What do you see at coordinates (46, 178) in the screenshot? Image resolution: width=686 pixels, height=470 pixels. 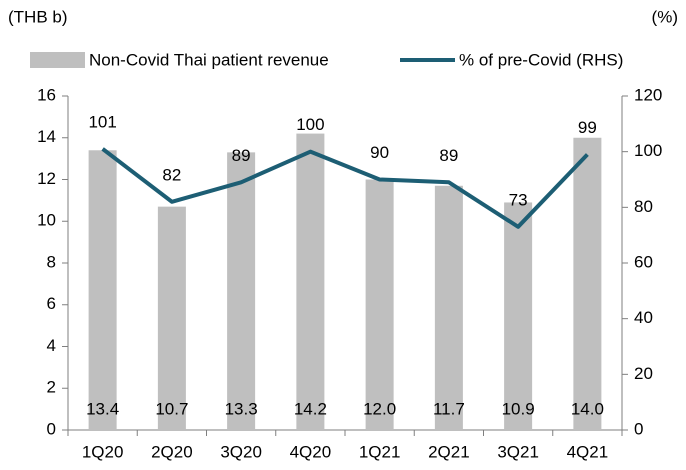 I see `y-tick-label: 12` at bounding box center [46, 178].